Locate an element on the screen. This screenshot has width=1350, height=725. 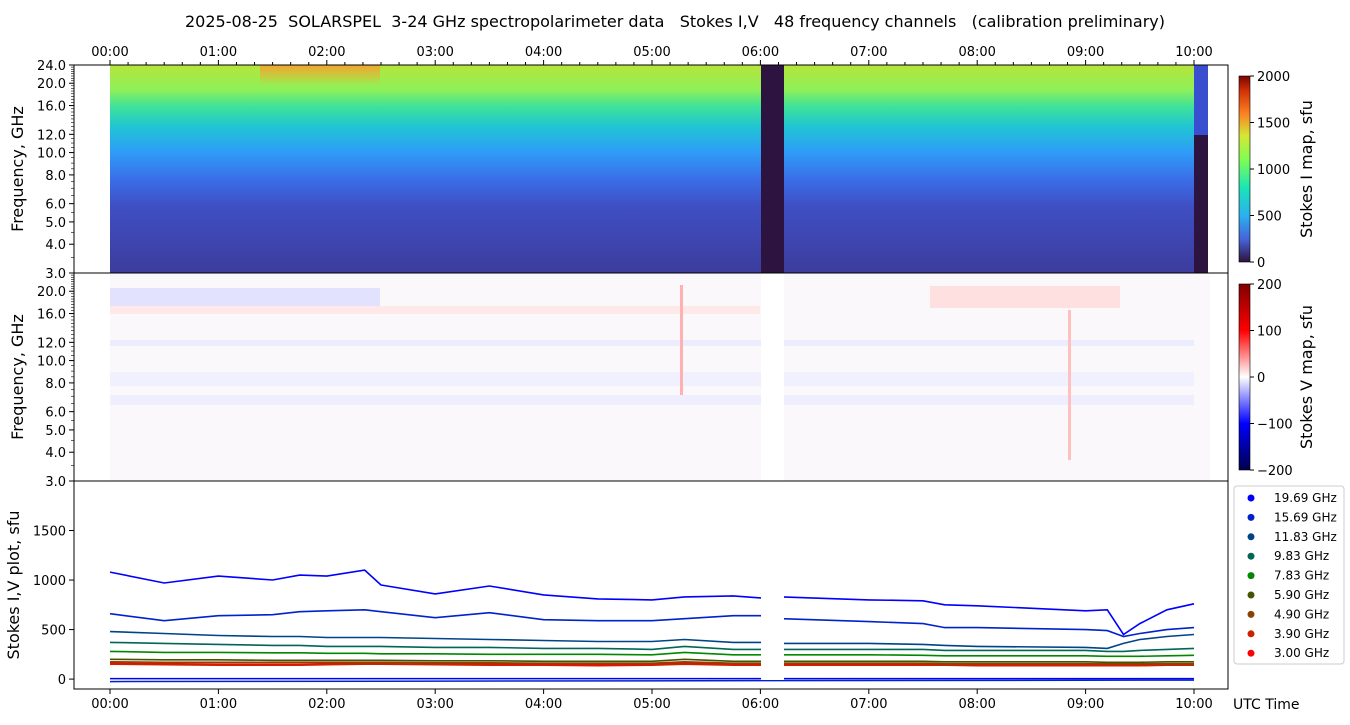
top-time-tick-label: 05:00 is located at coordinates (651, 52).